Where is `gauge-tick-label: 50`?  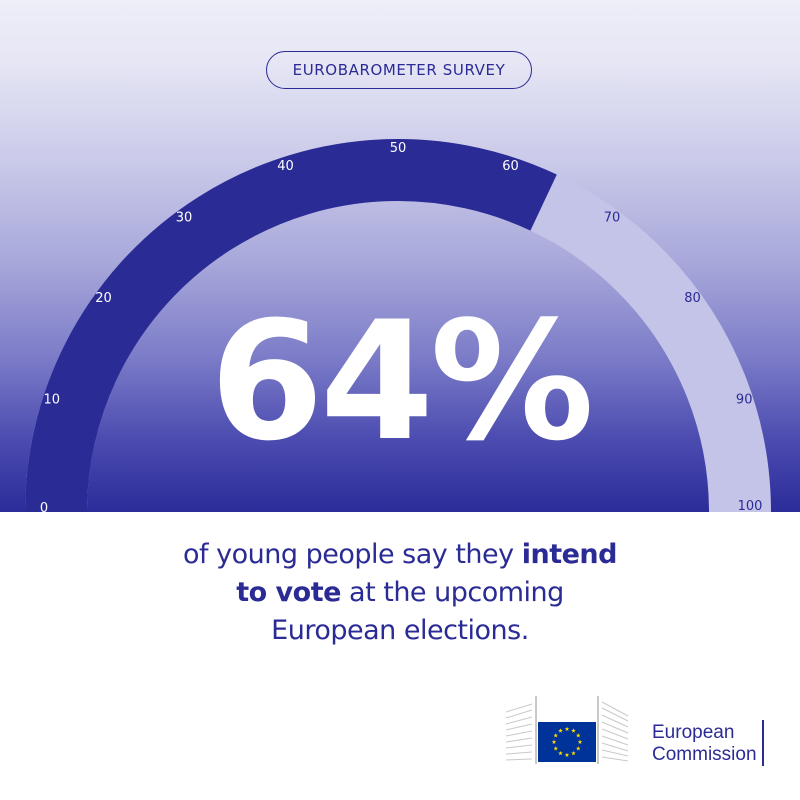 gauge-tick-label: 50 is located at coordinates (398, 148).